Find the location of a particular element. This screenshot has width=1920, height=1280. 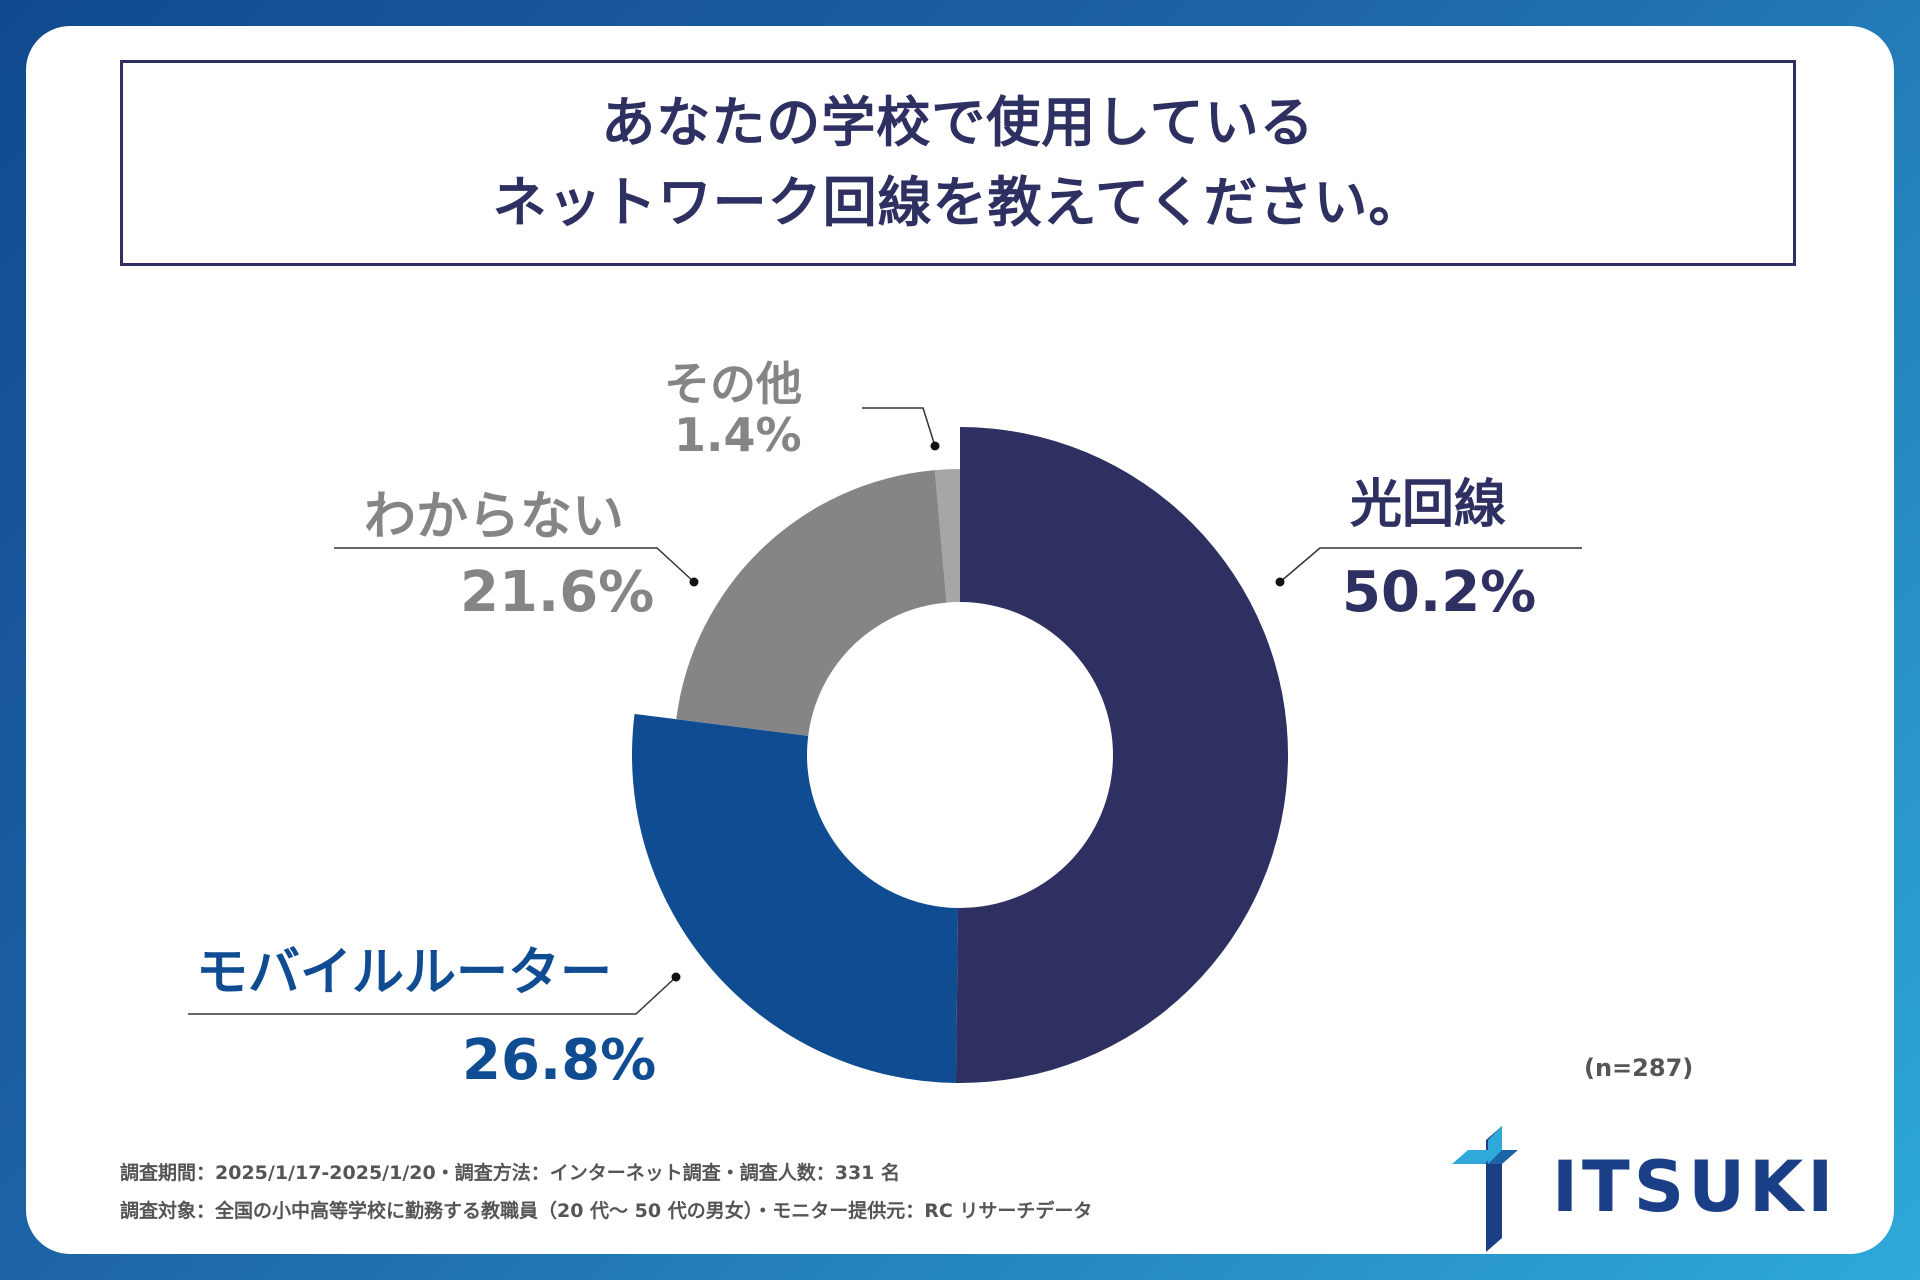

slice-value-sonota: 1.4% is located at coordinates (738, 435).